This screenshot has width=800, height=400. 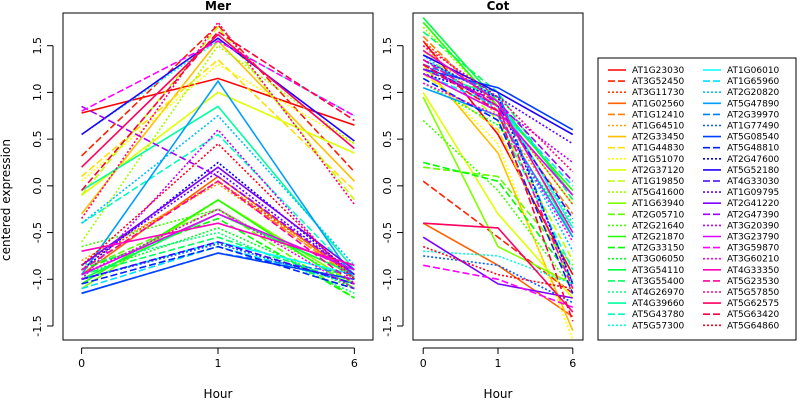 What do you see at coordinates (646, 271) in the screenshot?
I see `legend-item: AT3G54110` at bounding box center [646, 271].